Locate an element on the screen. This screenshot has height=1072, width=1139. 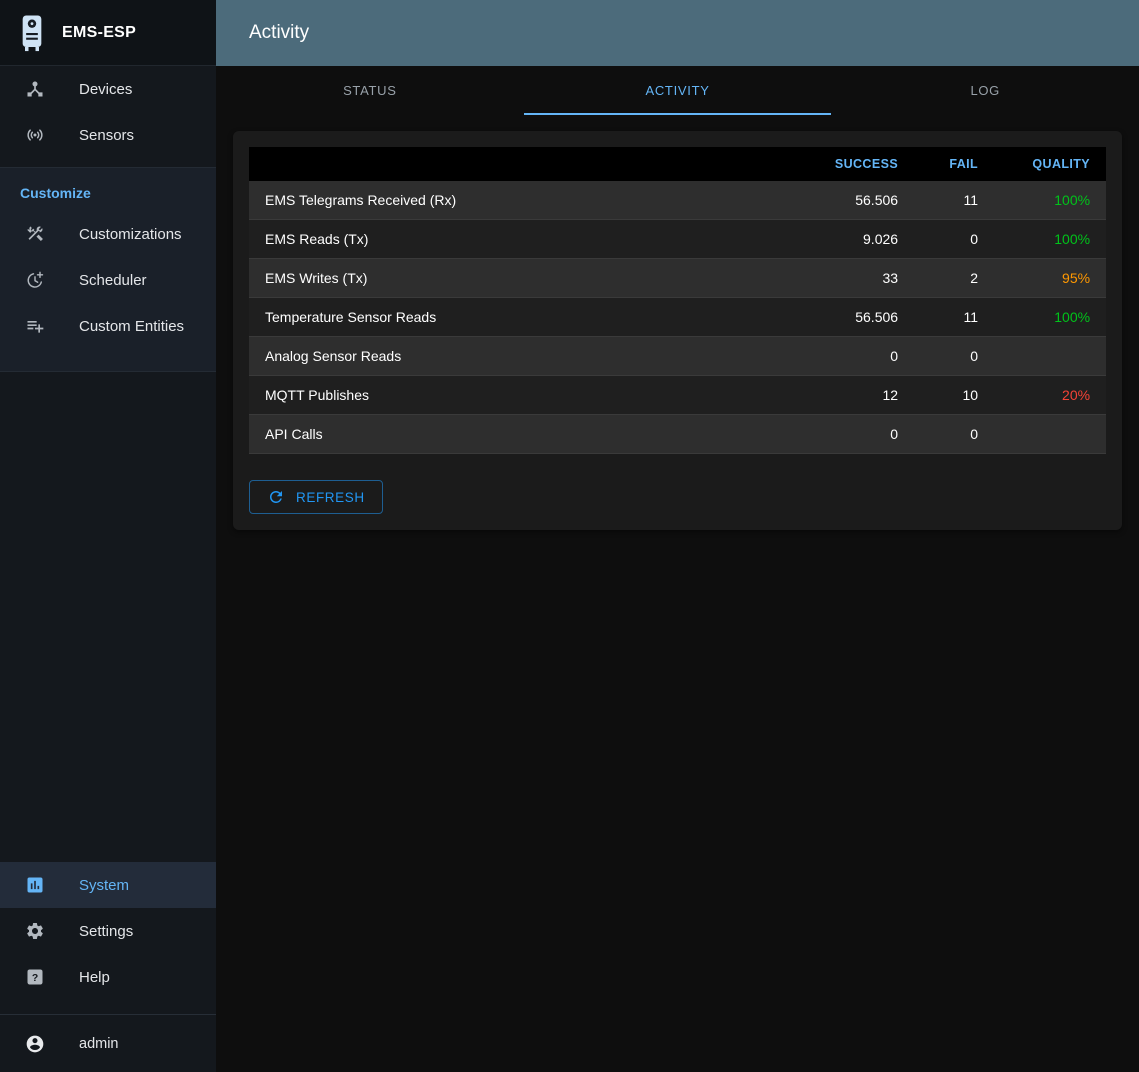
success-value: 33 is located at coordinates (854, 278).